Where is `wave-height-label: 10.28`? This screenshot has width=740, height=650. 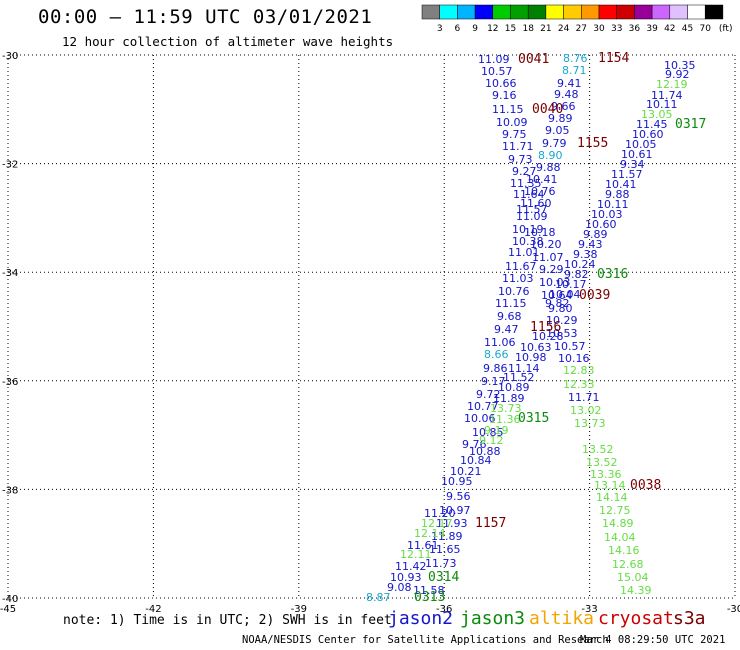 wave-height-label: 10.28 is located at coordinates (548, 336).